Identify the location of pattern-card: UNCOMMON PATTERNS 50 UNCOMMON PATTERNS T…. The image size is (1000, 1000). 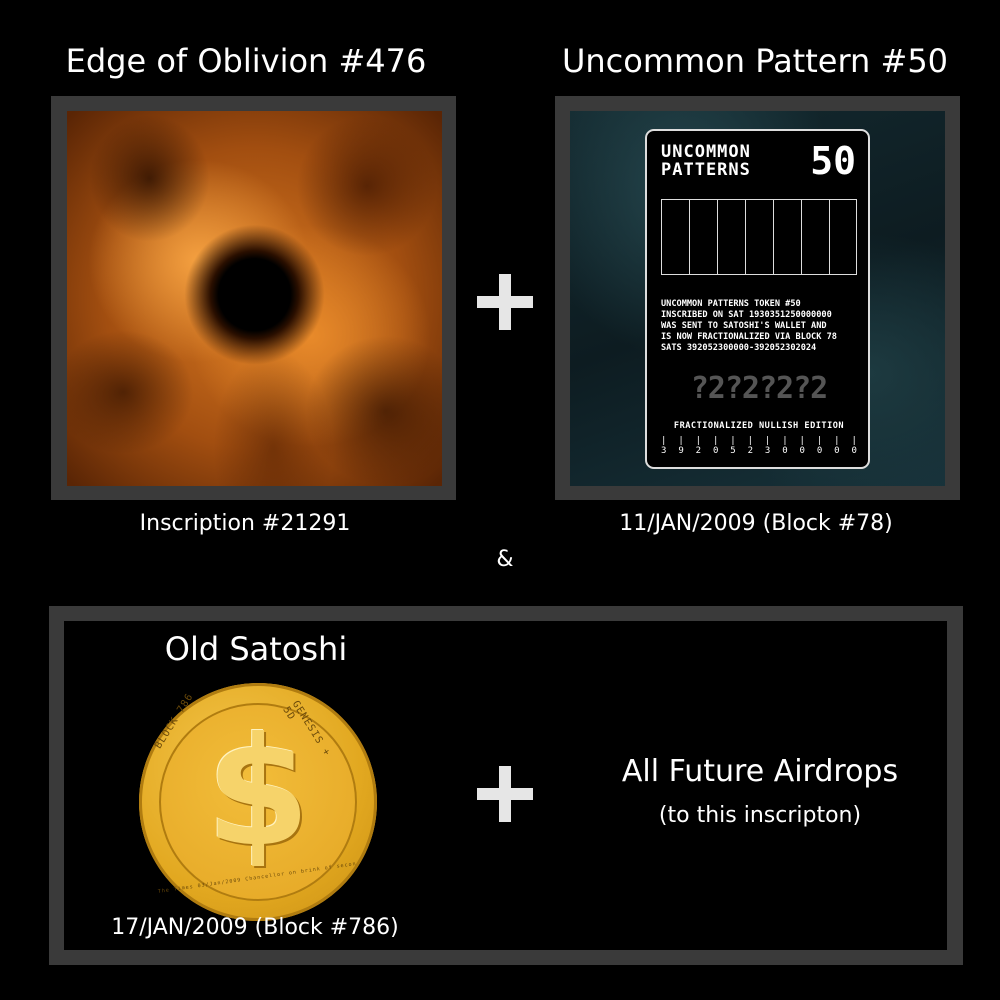
(757, 299).